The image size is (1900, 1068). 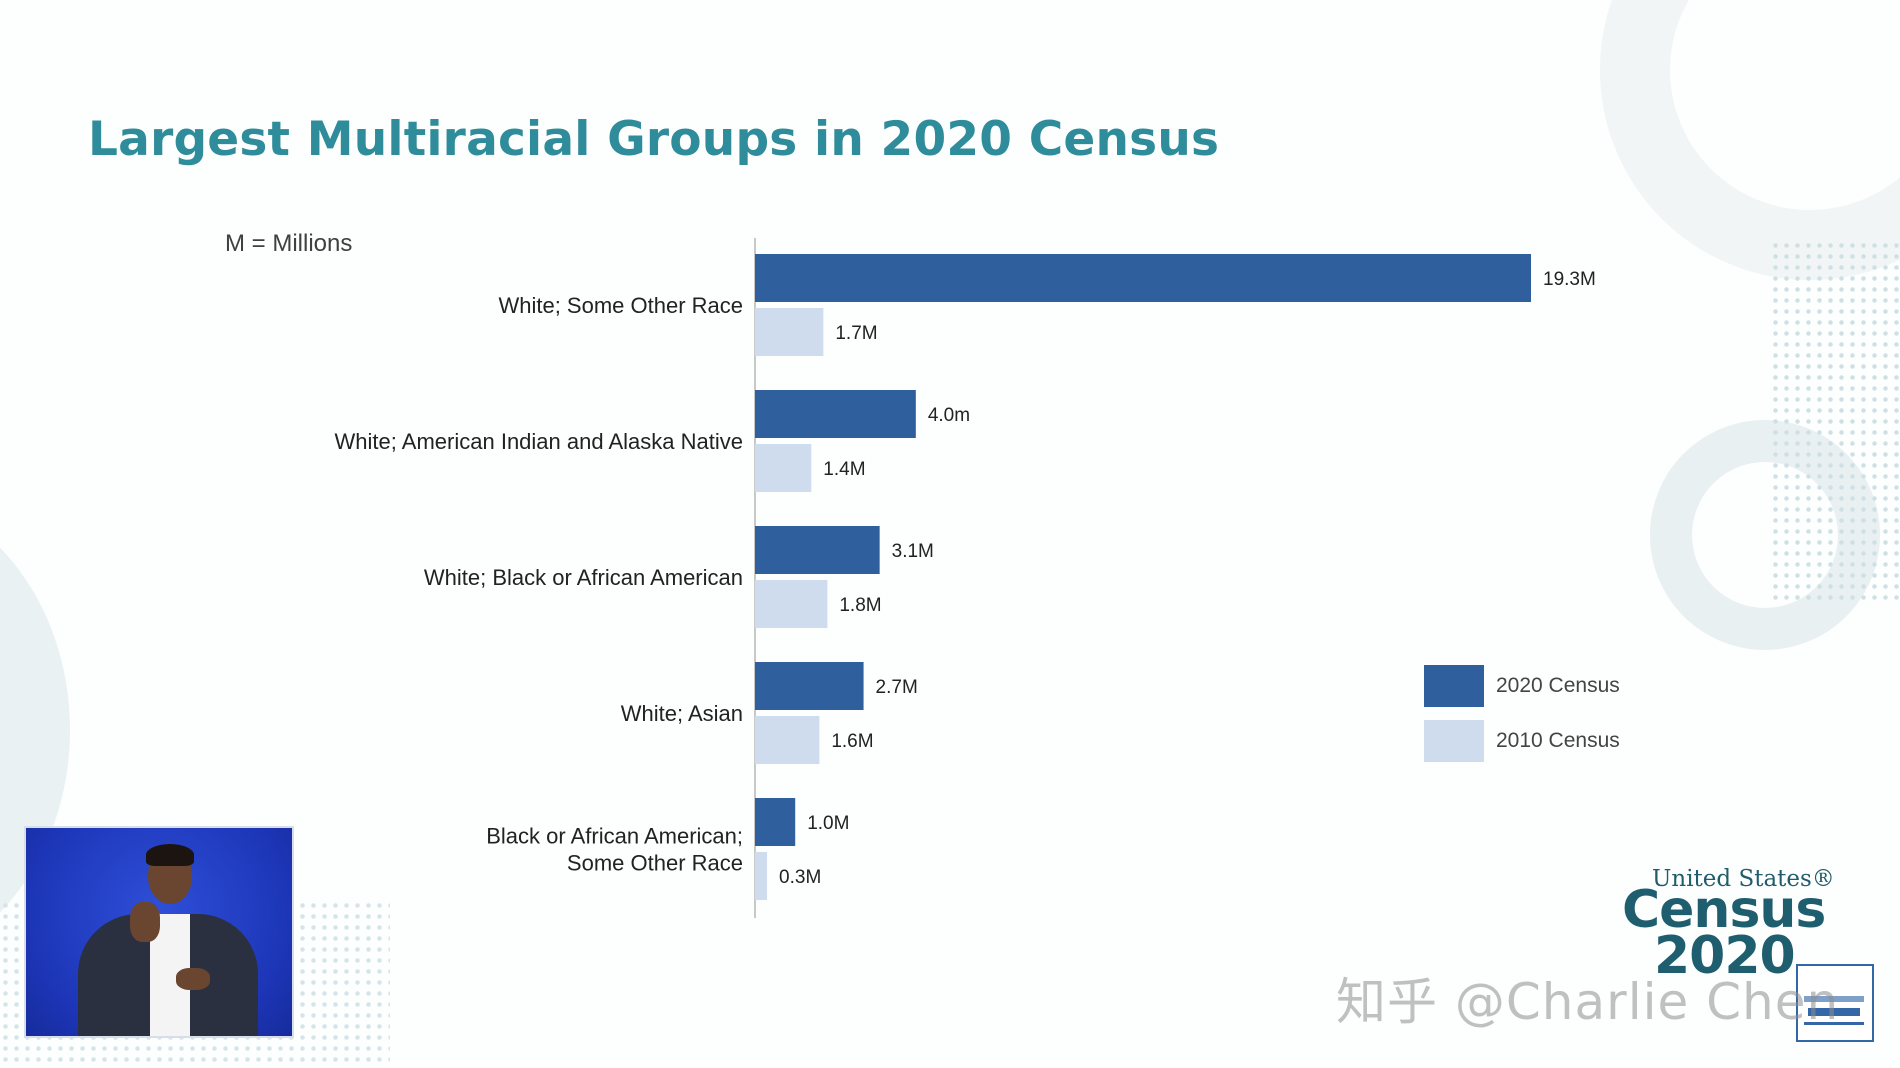 I want to click on category-label: White; Black or African American, so click(x=583, y=577).